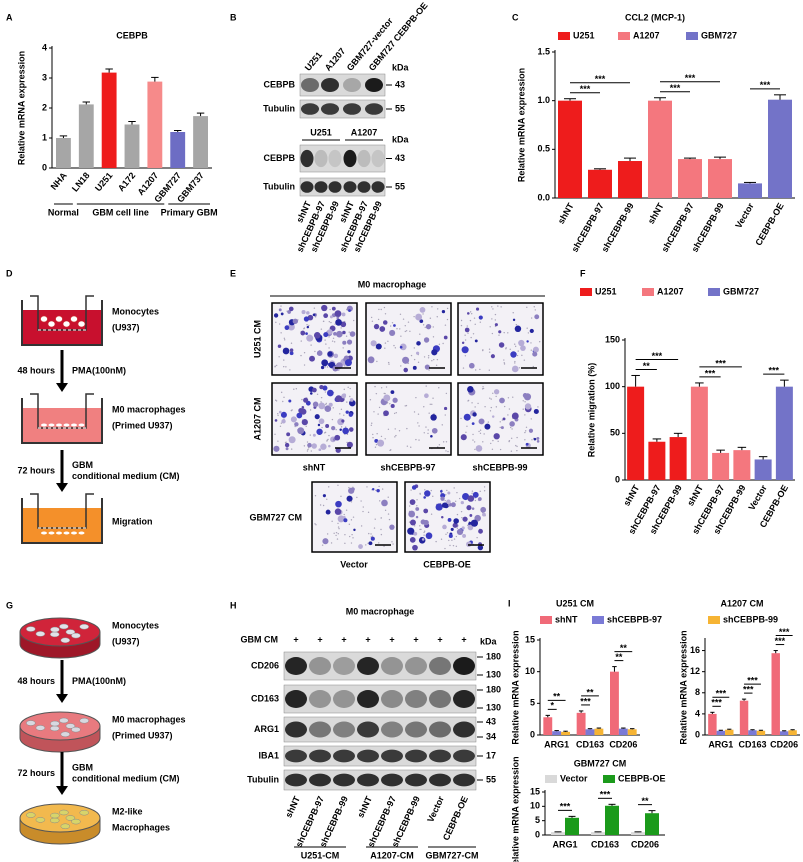 Image resolution: width=803 pixels, height=862 pixels. What do you see at coordinates (716, 703) in the screenshot?
I see `significance-label: ***` at bounding box center [716, 703].